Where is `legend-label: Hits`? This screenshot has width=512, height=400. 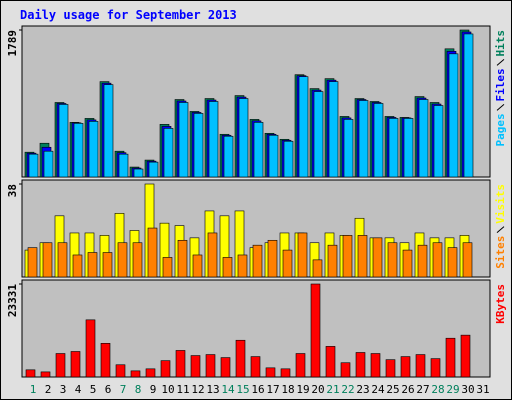 legend-label: Hits is located at coordinates (500, 43).